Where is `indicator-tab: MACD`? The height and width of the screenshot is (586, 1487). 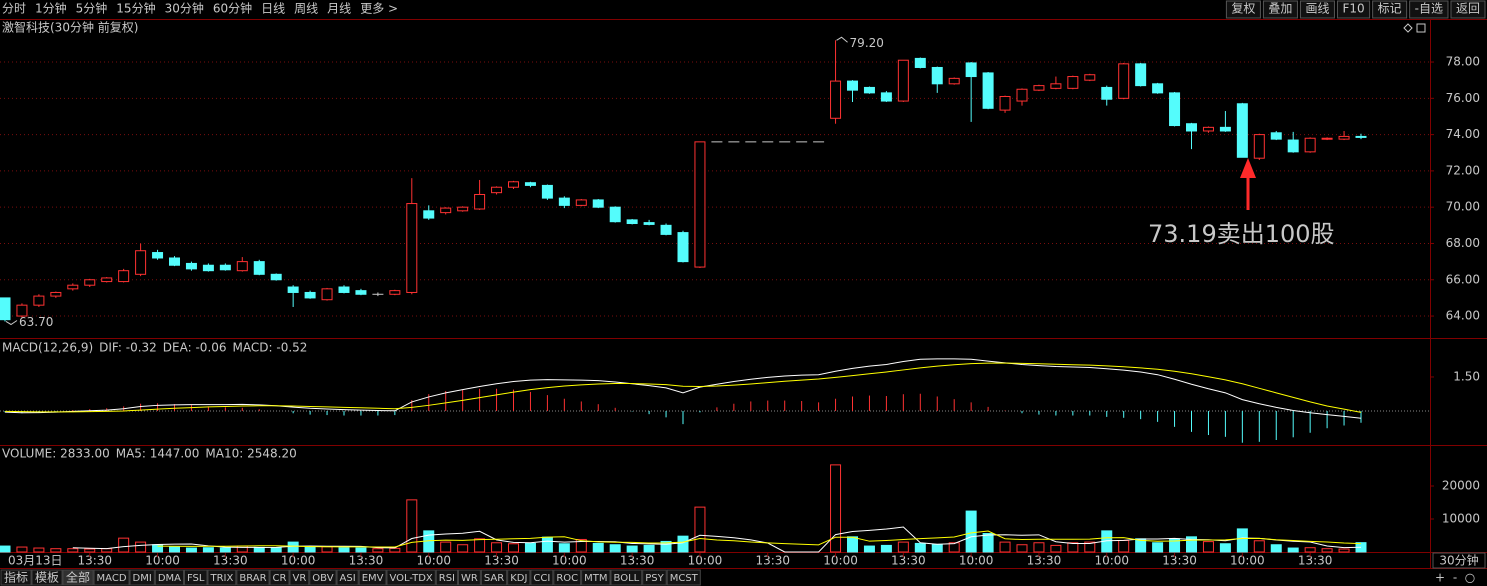
indicator-tab: MACD is located at coordinates (112, 578).